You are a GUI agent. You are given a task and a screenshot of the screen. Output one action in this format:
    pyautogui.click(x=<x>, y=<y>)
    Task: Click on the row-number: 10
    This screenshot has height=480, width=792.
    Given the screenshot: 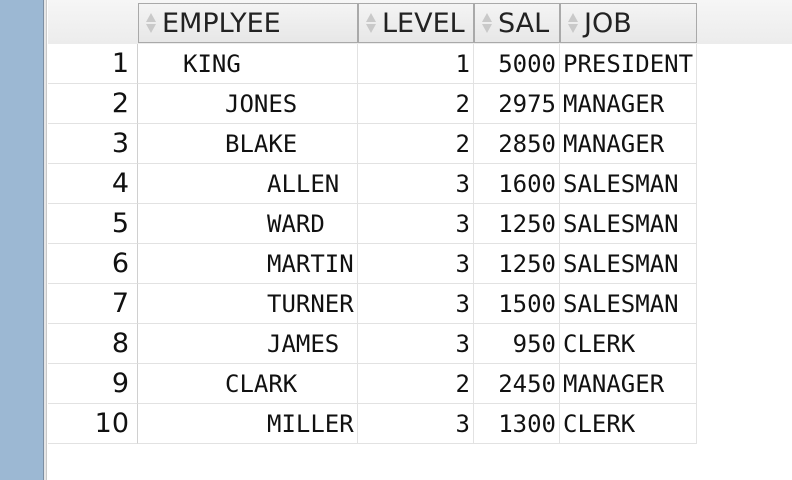 What is the action you would take?
    pyautogui.click(x=93, y=424)
    